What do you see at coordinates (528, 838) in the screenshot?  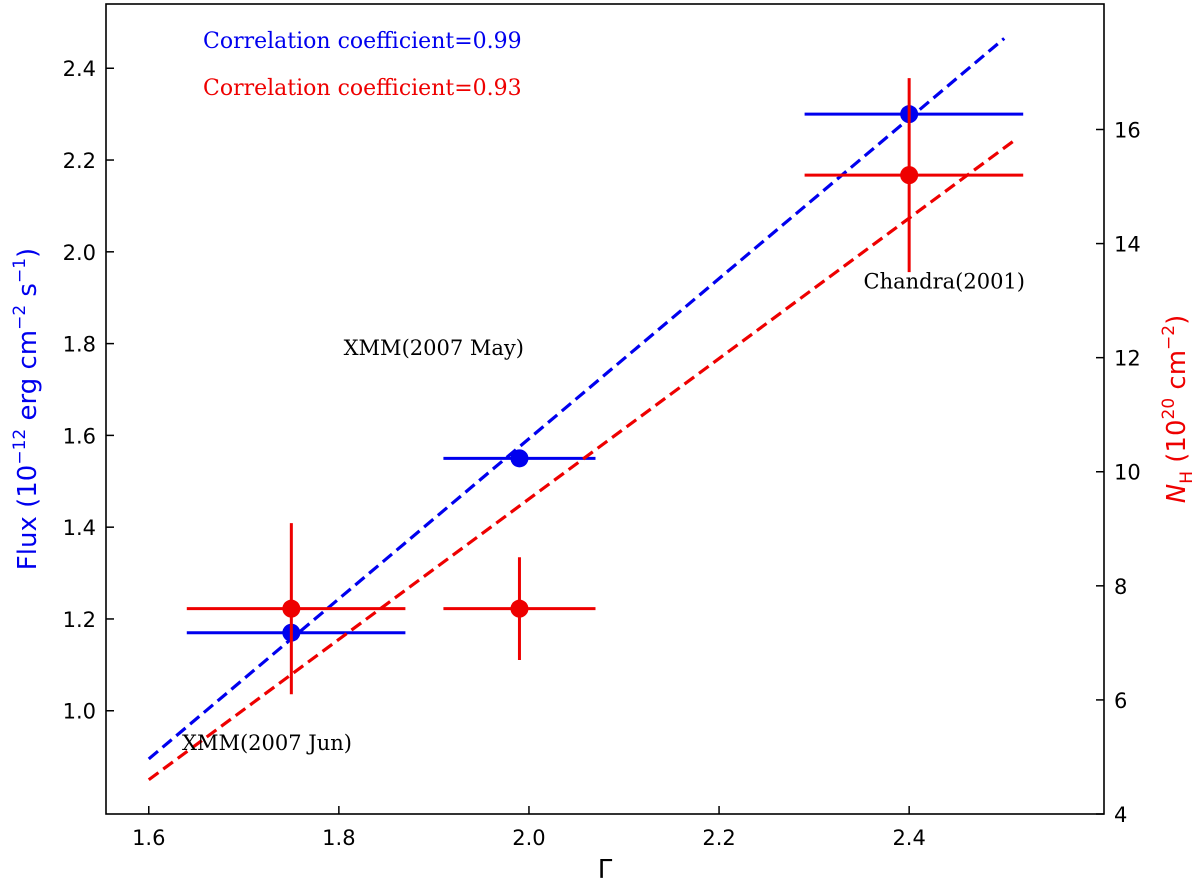 I see `x-tick-label: 2.0` at bounding box center [528, 838].